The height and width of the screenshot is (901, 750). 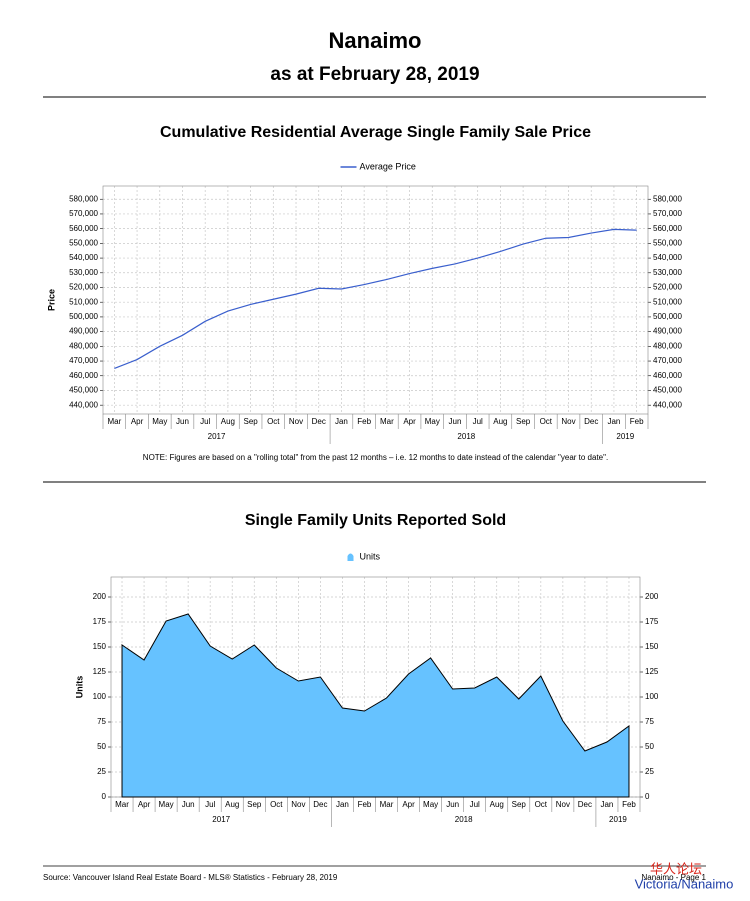 I want to click on y-tick-label: 510,000, so click(x=83, y=301).